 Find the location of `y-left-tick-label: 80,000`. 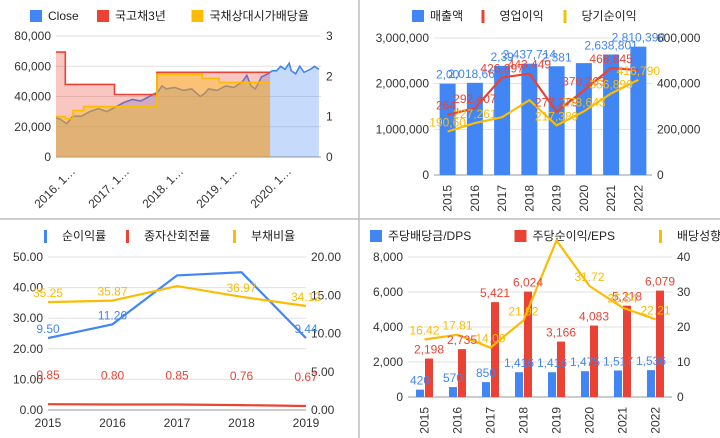

y-left-tick-label: 80,000 is located at coordinates (32, 36).